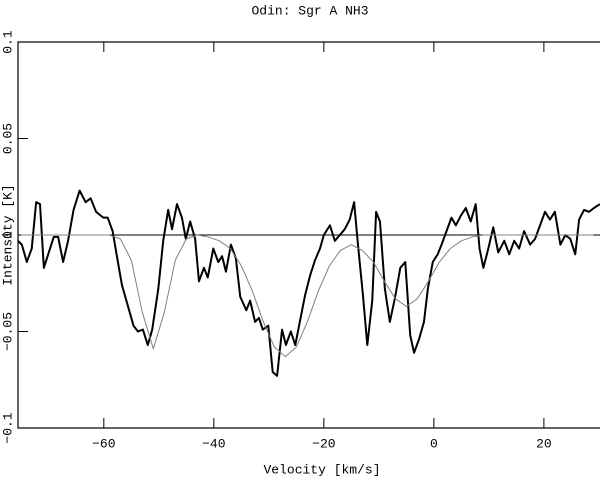 This screenshot has height=483, width=600. Describe the element at coordinates (321, 469) in the screenshot. I see `x-axis-label: Velocity [km/s]` at that location.